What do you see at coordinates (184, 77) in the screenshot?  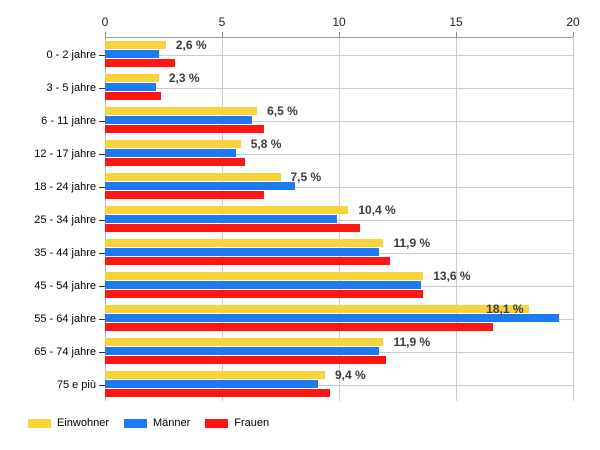 I see `value-annotation: 2,3 %` at bounding box center [184, 77].